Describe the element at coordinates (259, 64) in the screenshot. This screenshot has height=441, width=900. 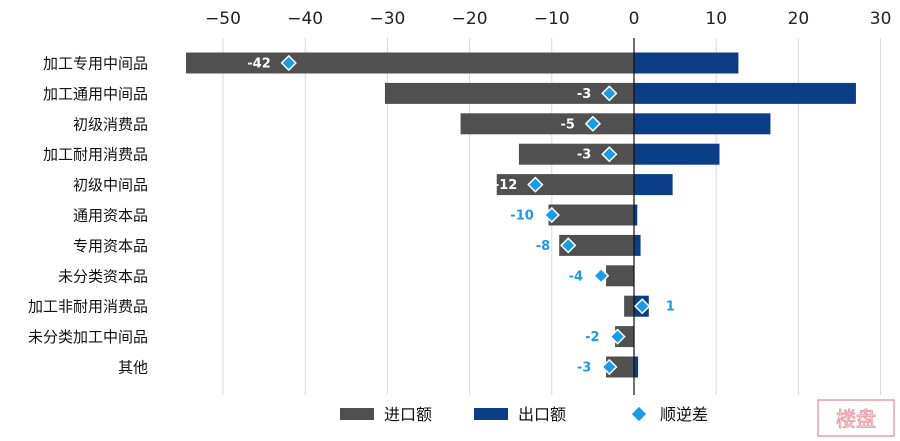
I see `diff-label-0: -42` at that location.